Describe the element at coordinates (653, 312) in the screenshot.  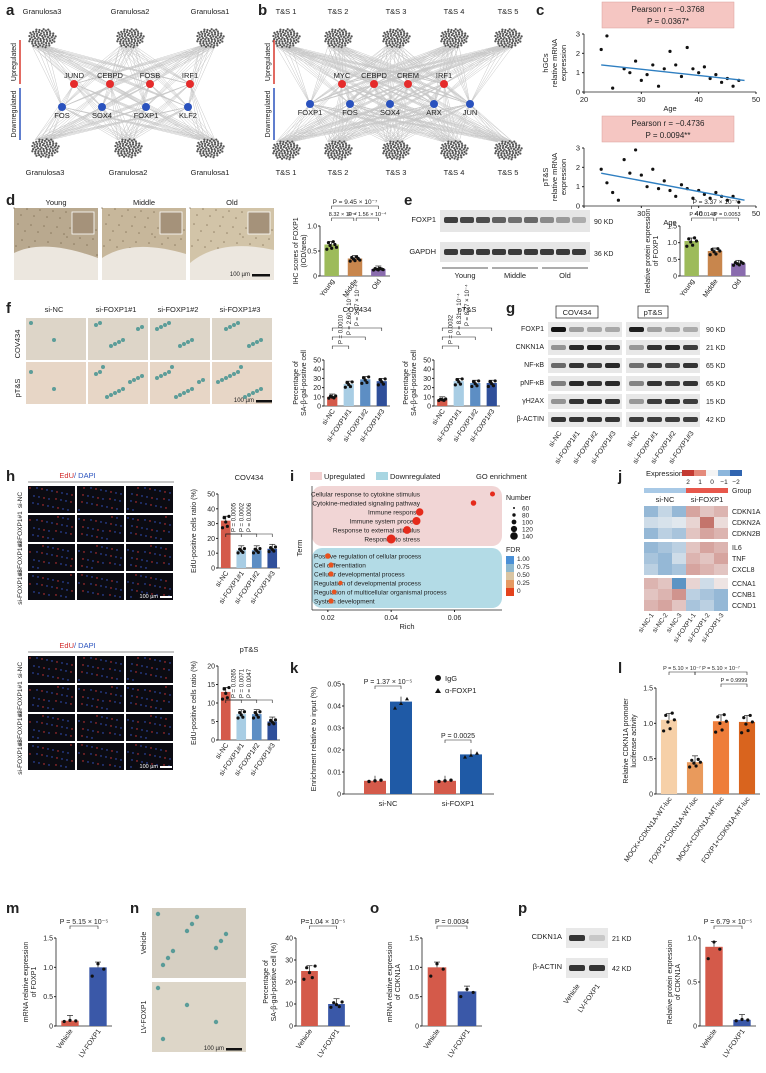
I see `header-label: pT&S` at that location.